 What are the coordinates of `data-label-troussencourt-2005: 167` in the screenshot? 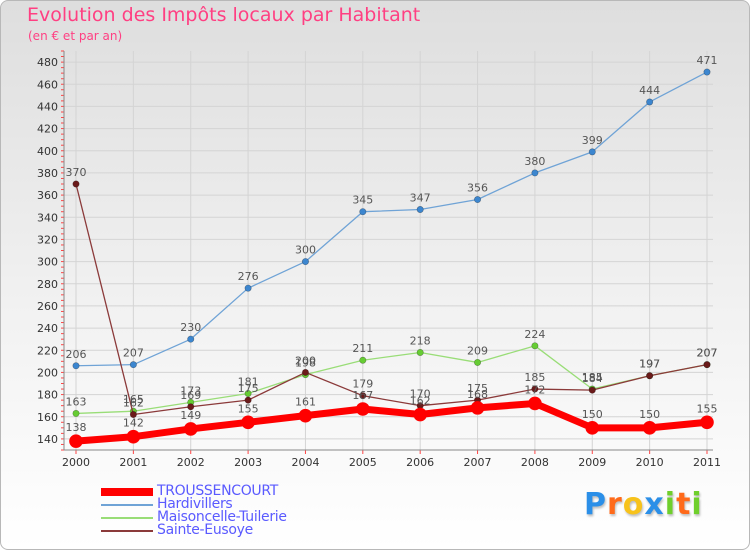 It's located at (362, 395).